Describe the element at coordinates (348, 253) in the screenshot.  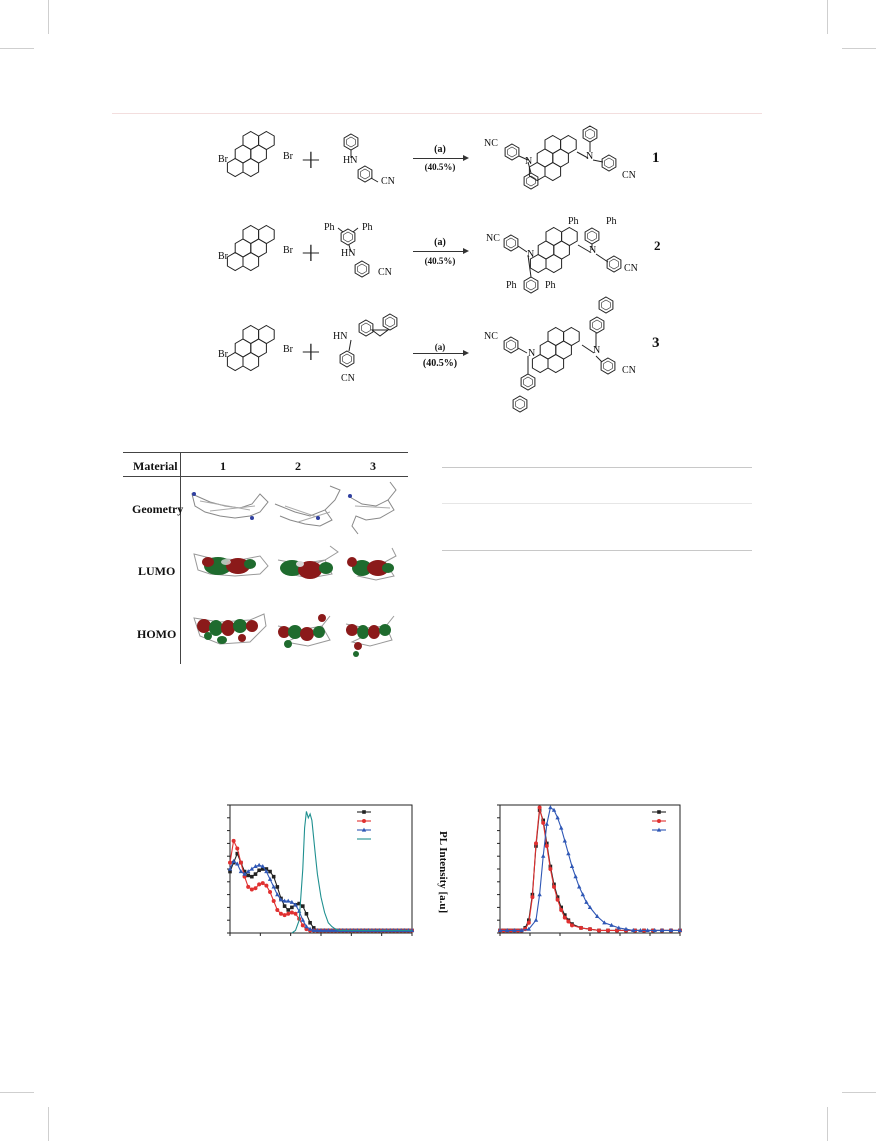
I see `atom-label: HN` at that location.